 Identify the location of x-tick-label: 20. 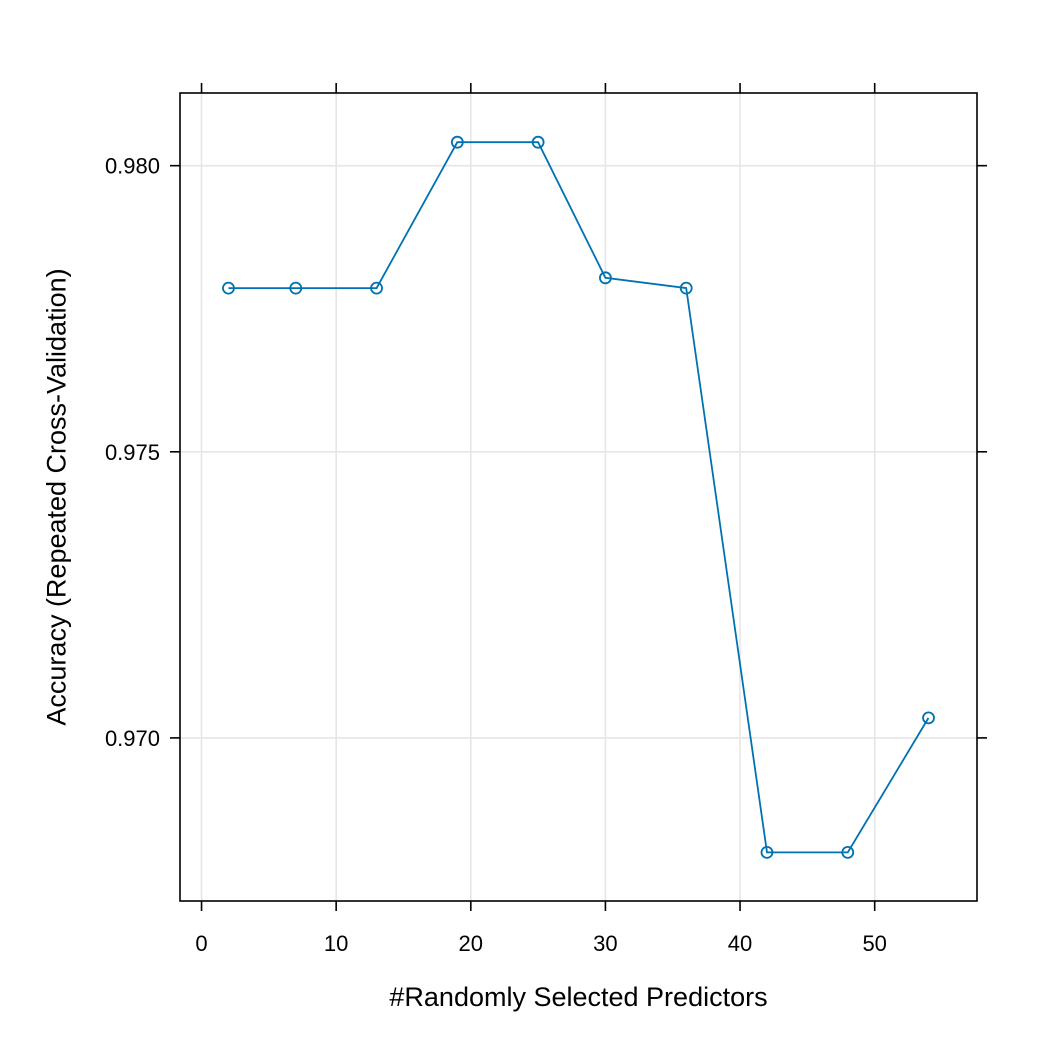
(471, 943).